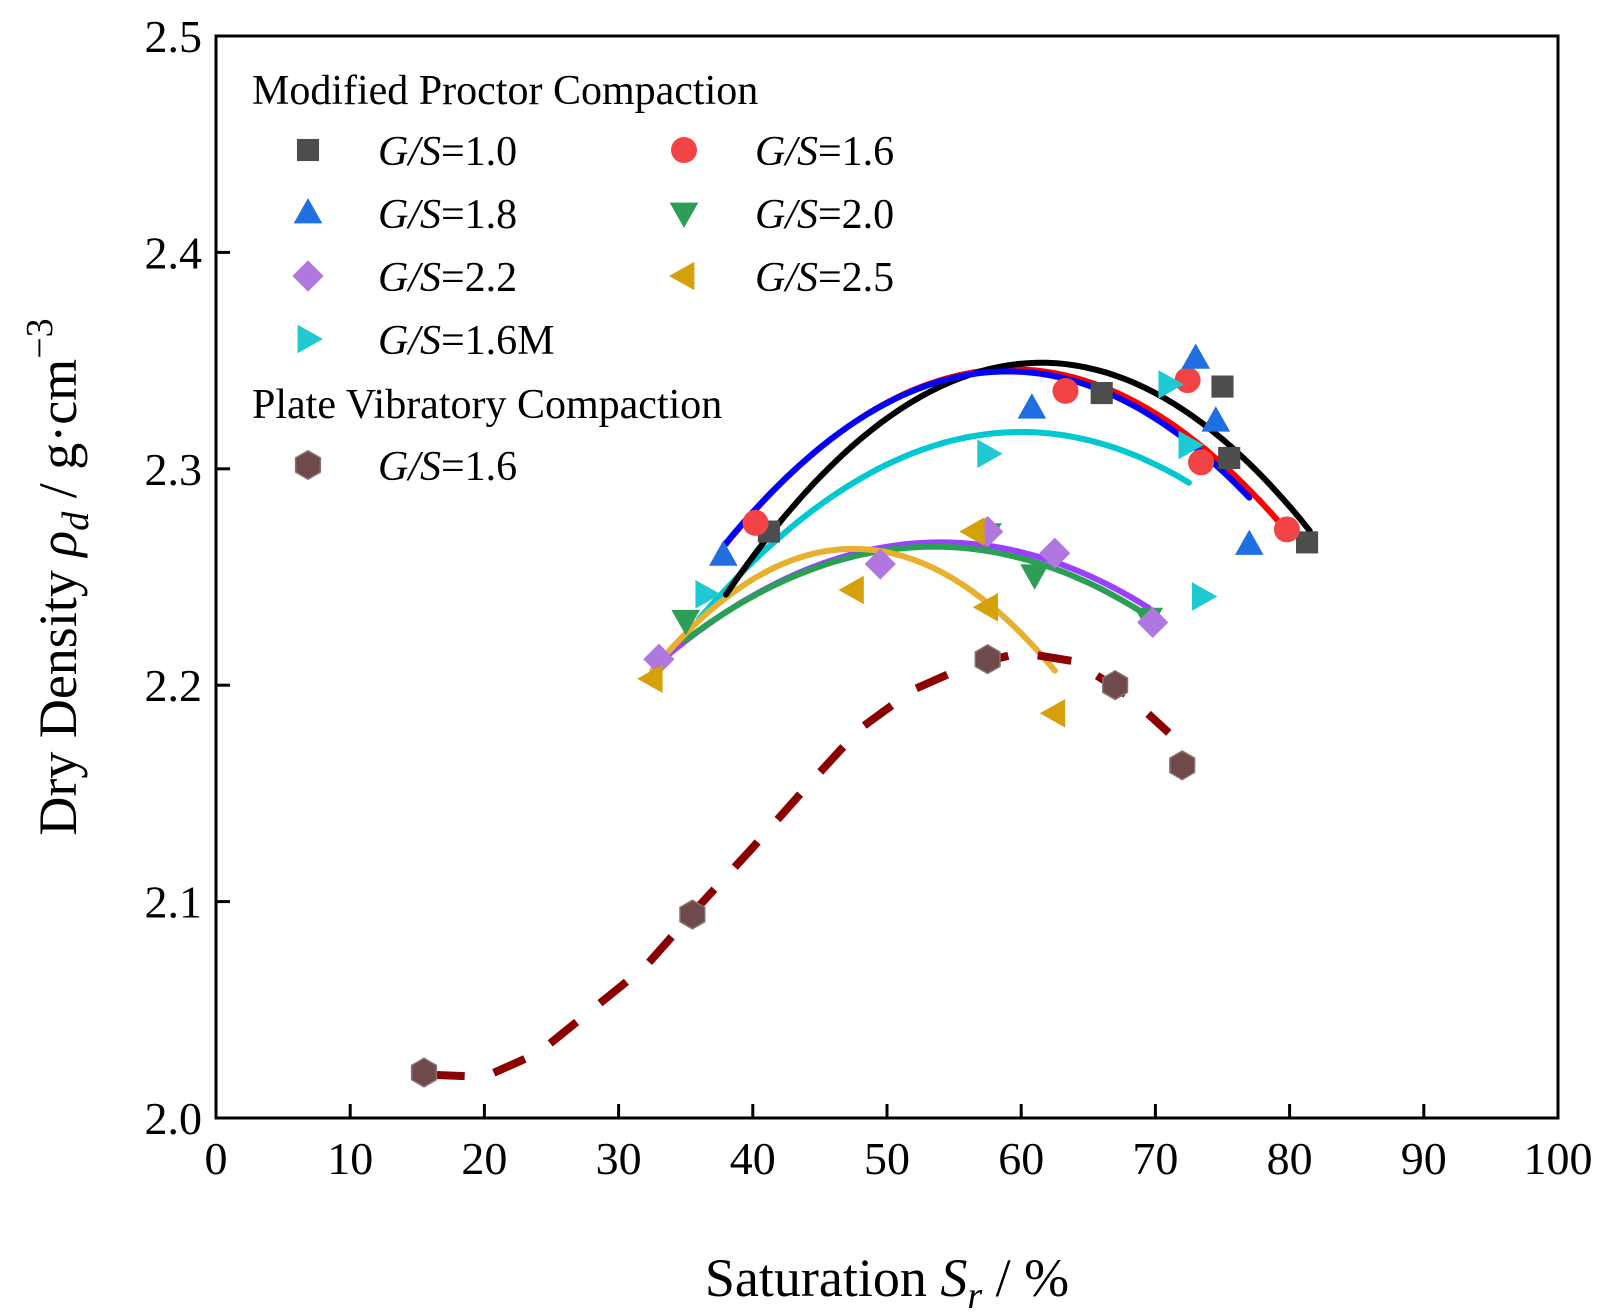  What do you see at coordinates (505, 91) in the screenshot?
I see `legend-group-title: Modified Proctor Compaction` at bounding box center [505, 91].